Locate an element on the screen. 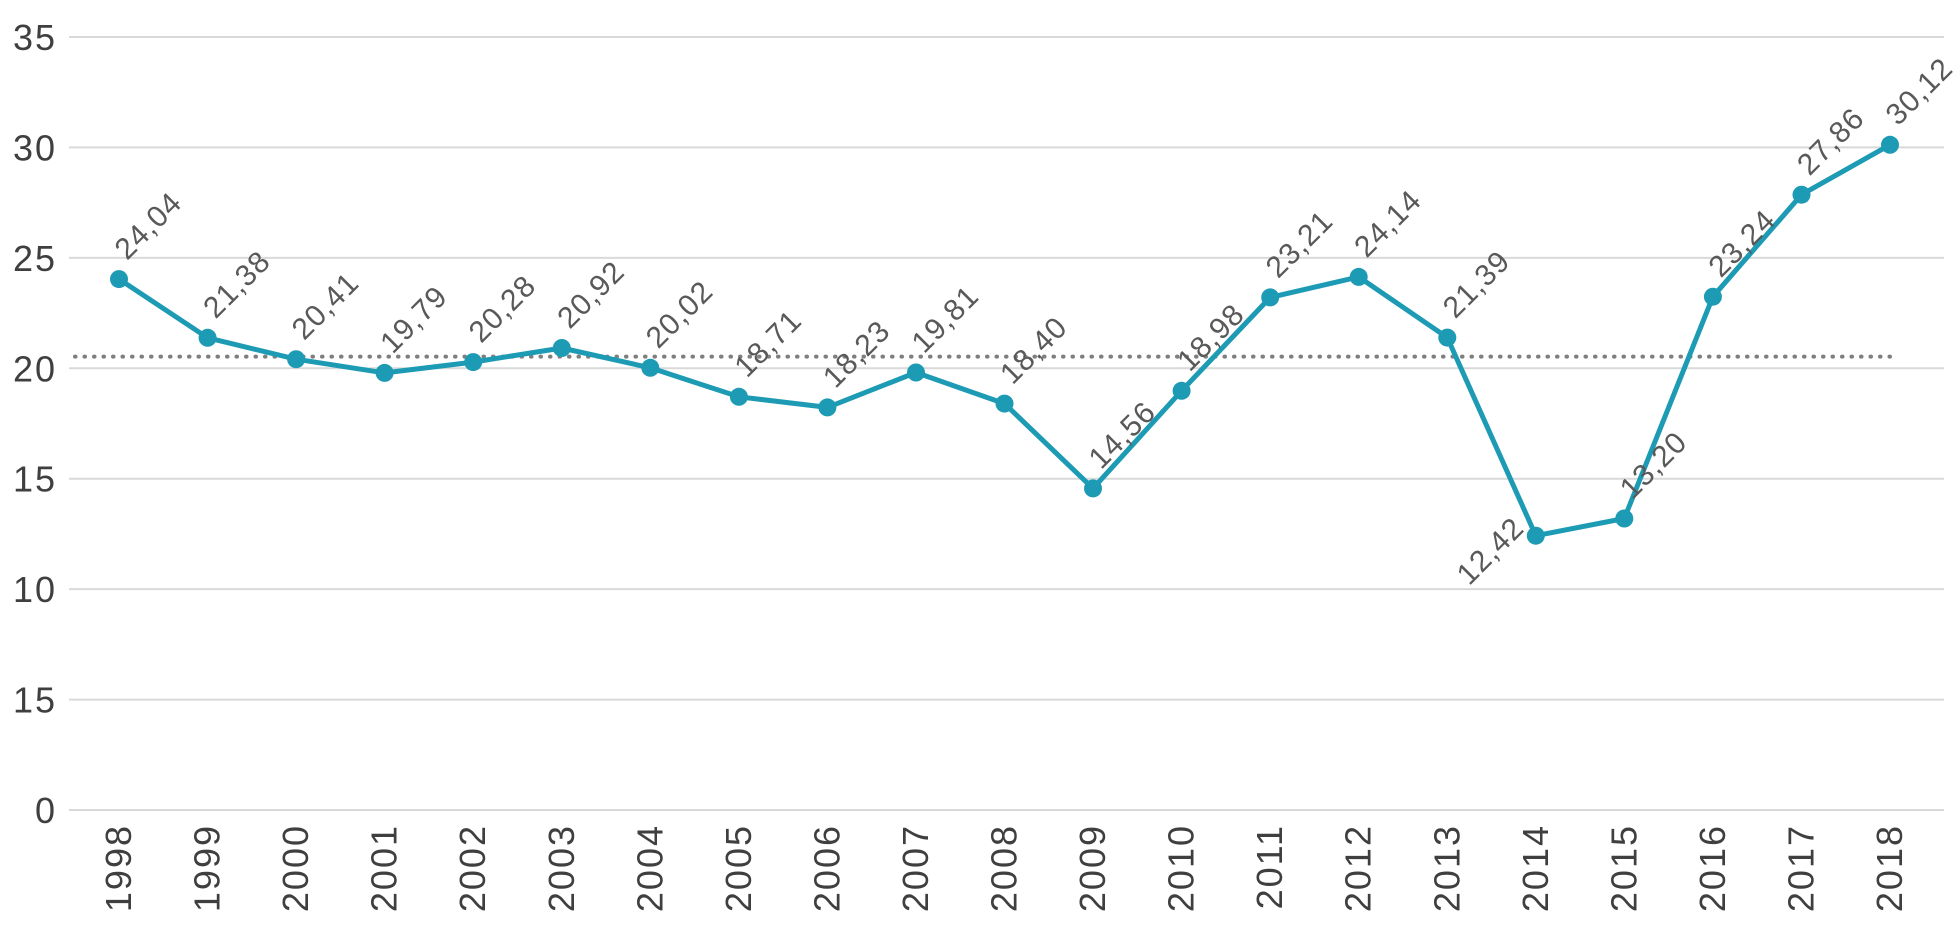 This screenshot has height=933, width=1960. data-point-label: 19,81 is located at coordinates (946, 319).